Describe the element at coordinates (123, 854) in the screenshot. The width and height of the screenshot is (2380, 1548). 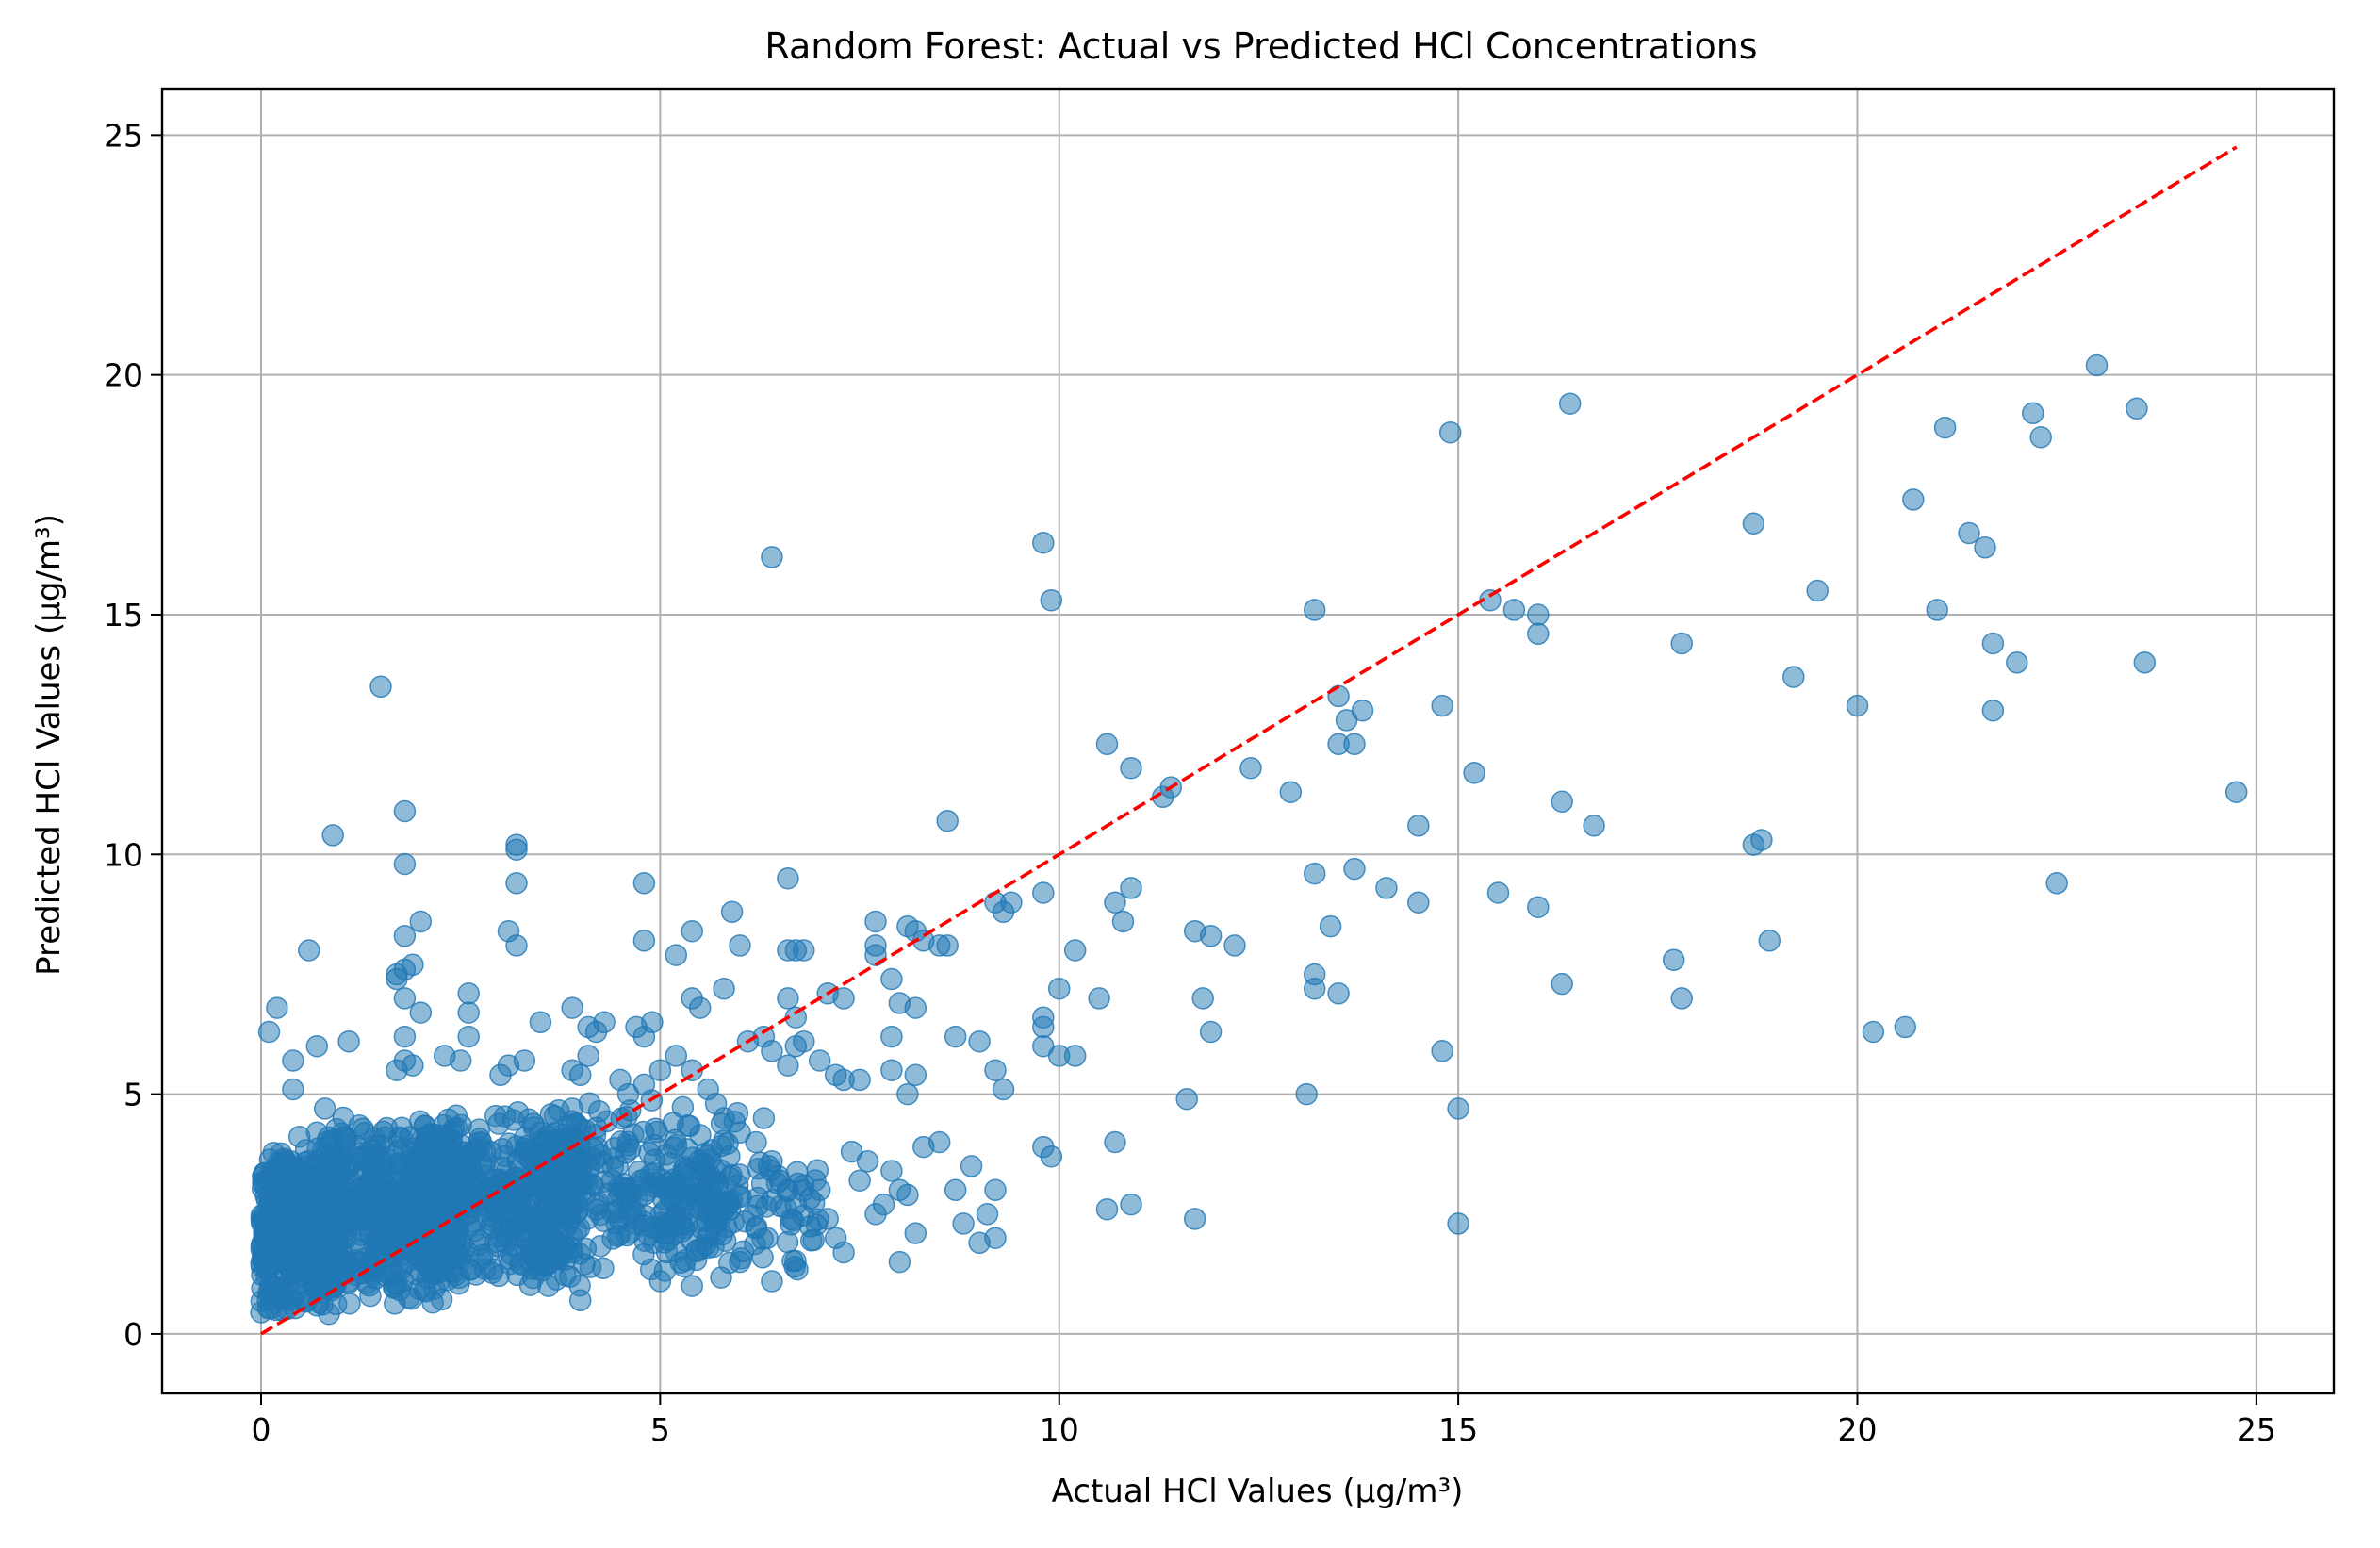
I see `y-tick-label: 10` at that location.